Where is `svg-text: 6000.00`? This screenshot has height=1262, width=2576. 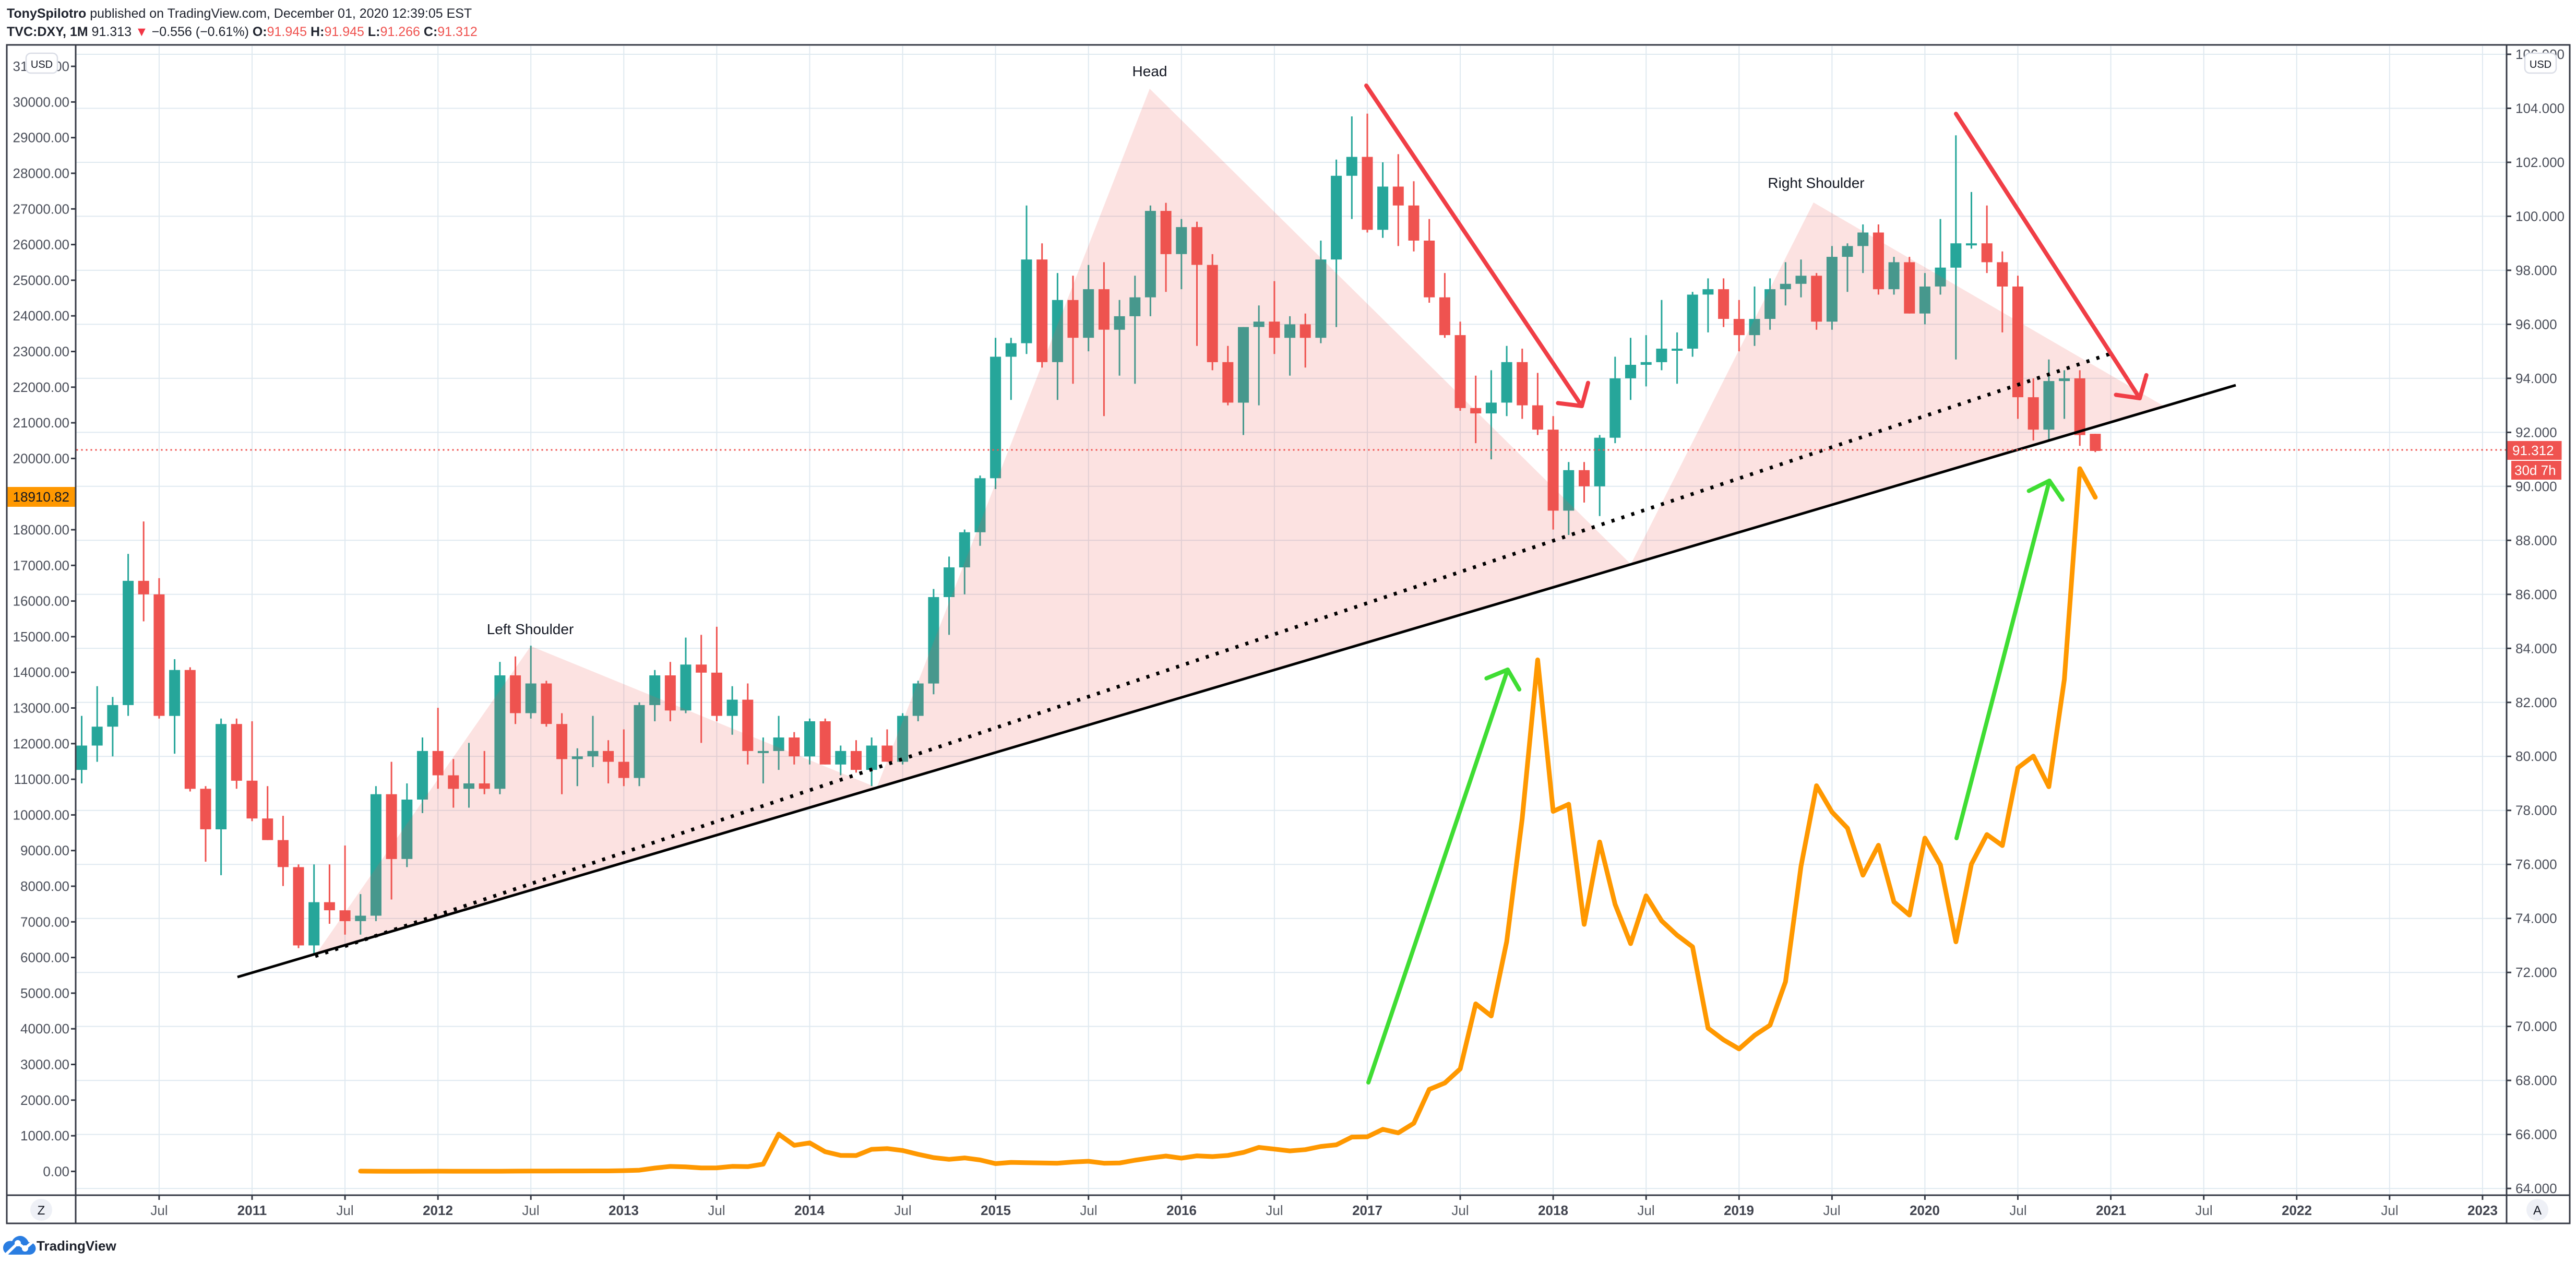
svg-text: 6000.00 is located at coordinates (45, 958).